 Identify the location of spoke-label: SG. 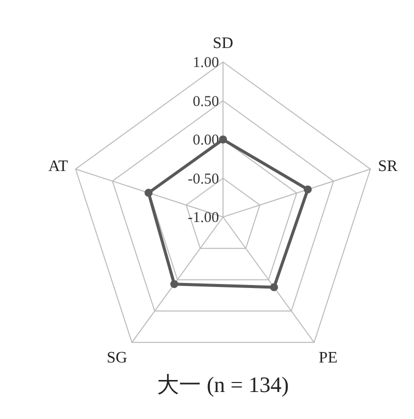
(117, 357).